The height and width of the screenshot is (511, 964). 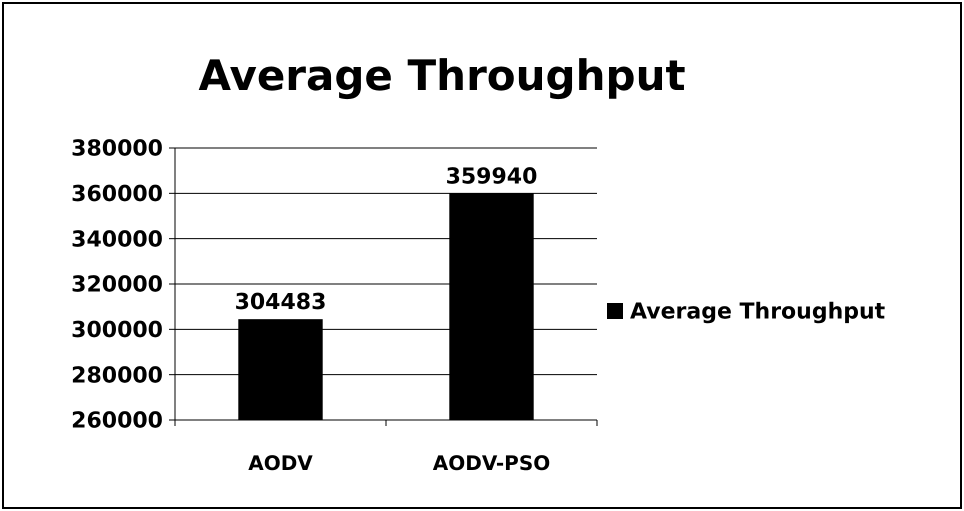 I want to click on data-label: 359940, so click(x=492, y=177).